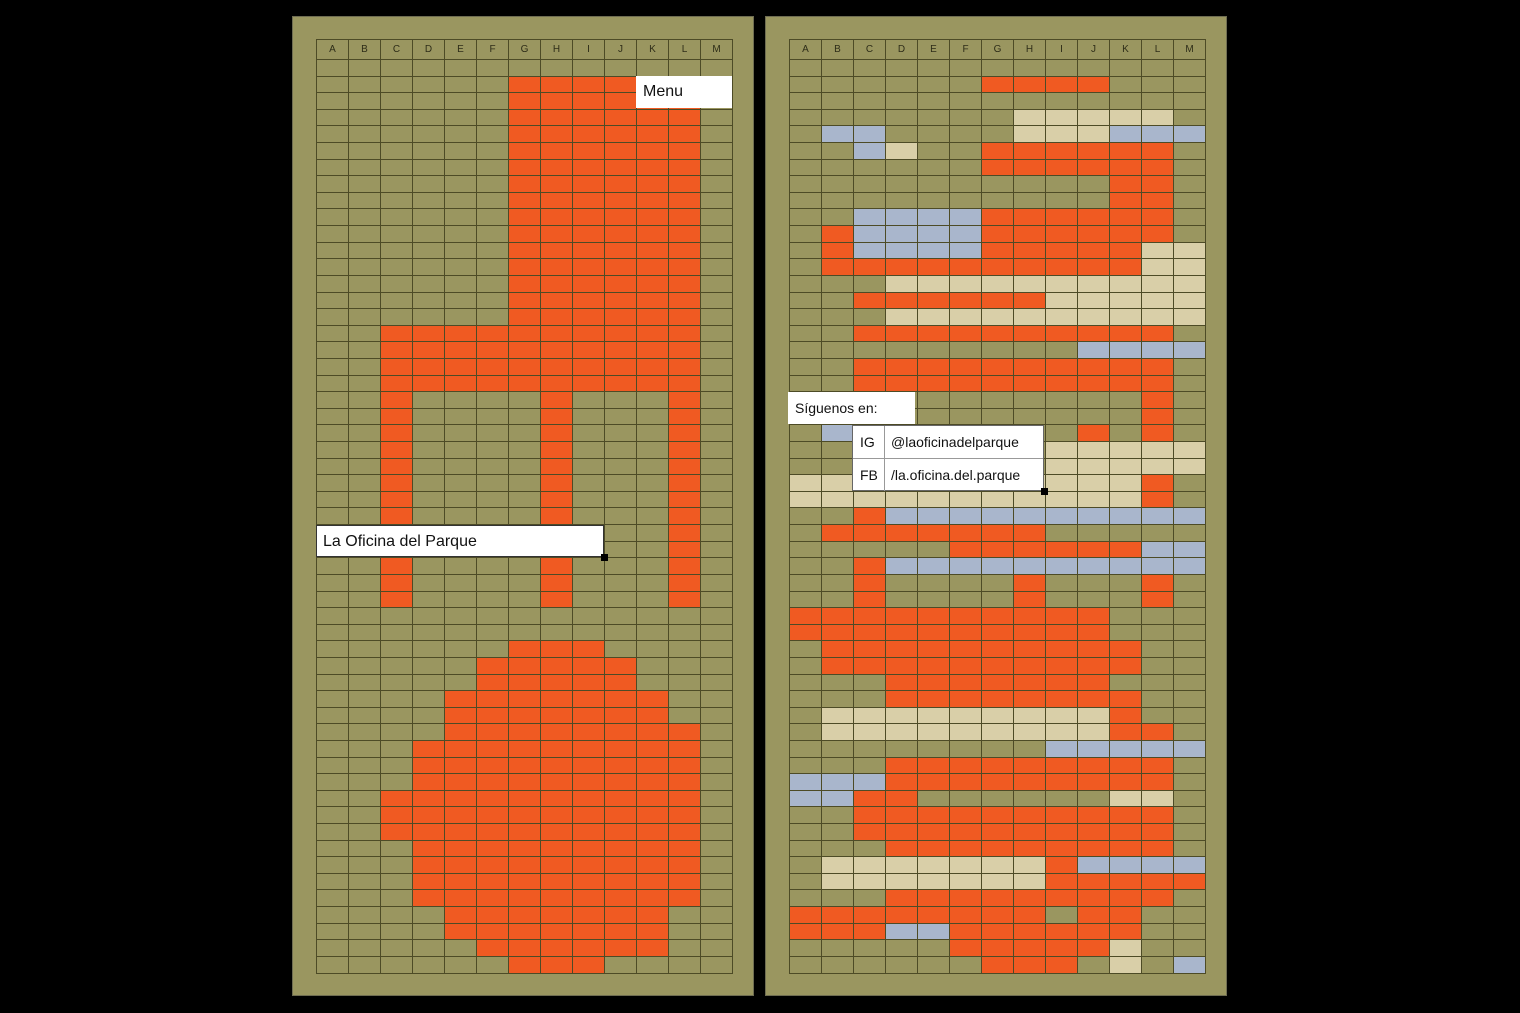 This screenshot has width=1520, height=1013. I want to click on social-row-facebook: FB /la.oficina.del.parque, so click(948, 474).